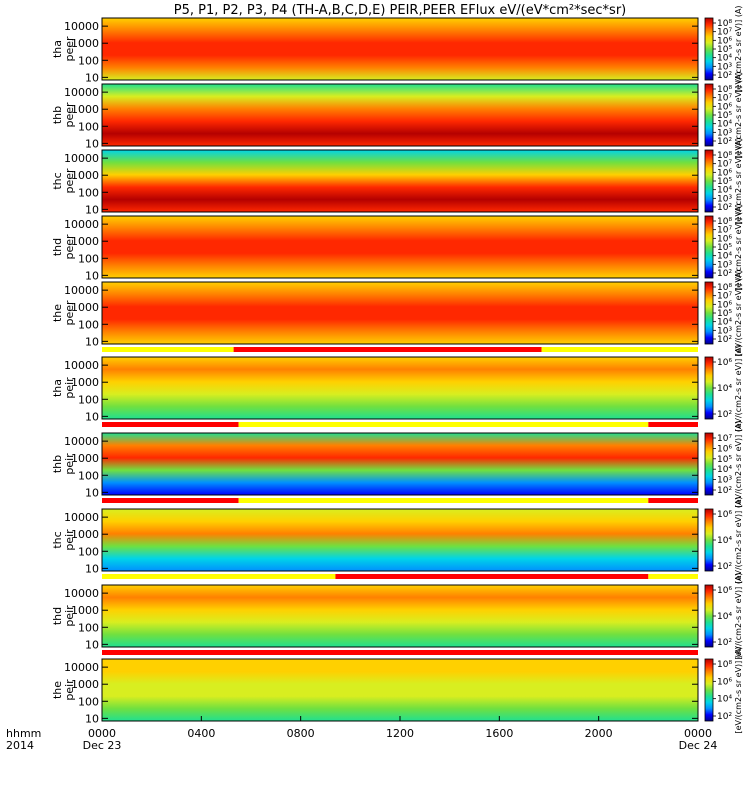  What do you see at coordinates (57, 115) in the screenshot?
I see `panel-label-probe: thb` at bounding box center [57, 115].